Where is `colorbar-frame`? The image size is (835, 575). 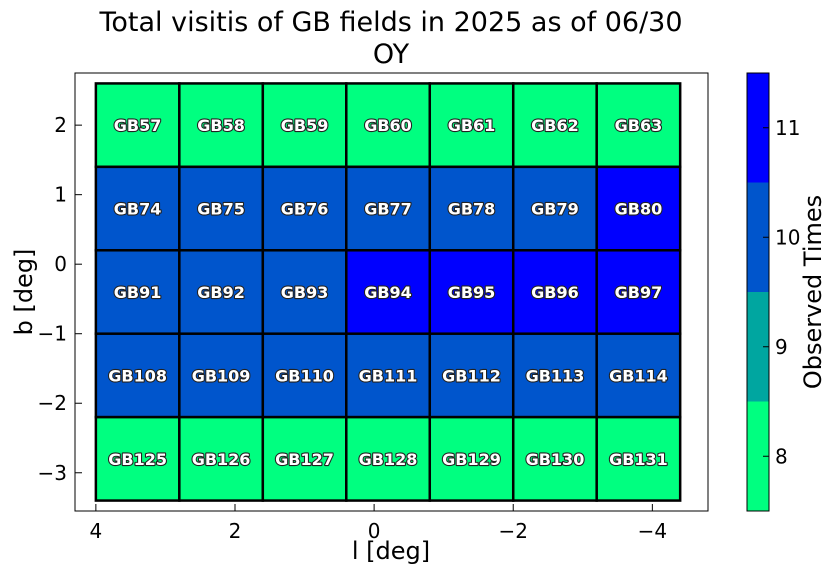 colorbar-frame is located at coordinates (758, 292).